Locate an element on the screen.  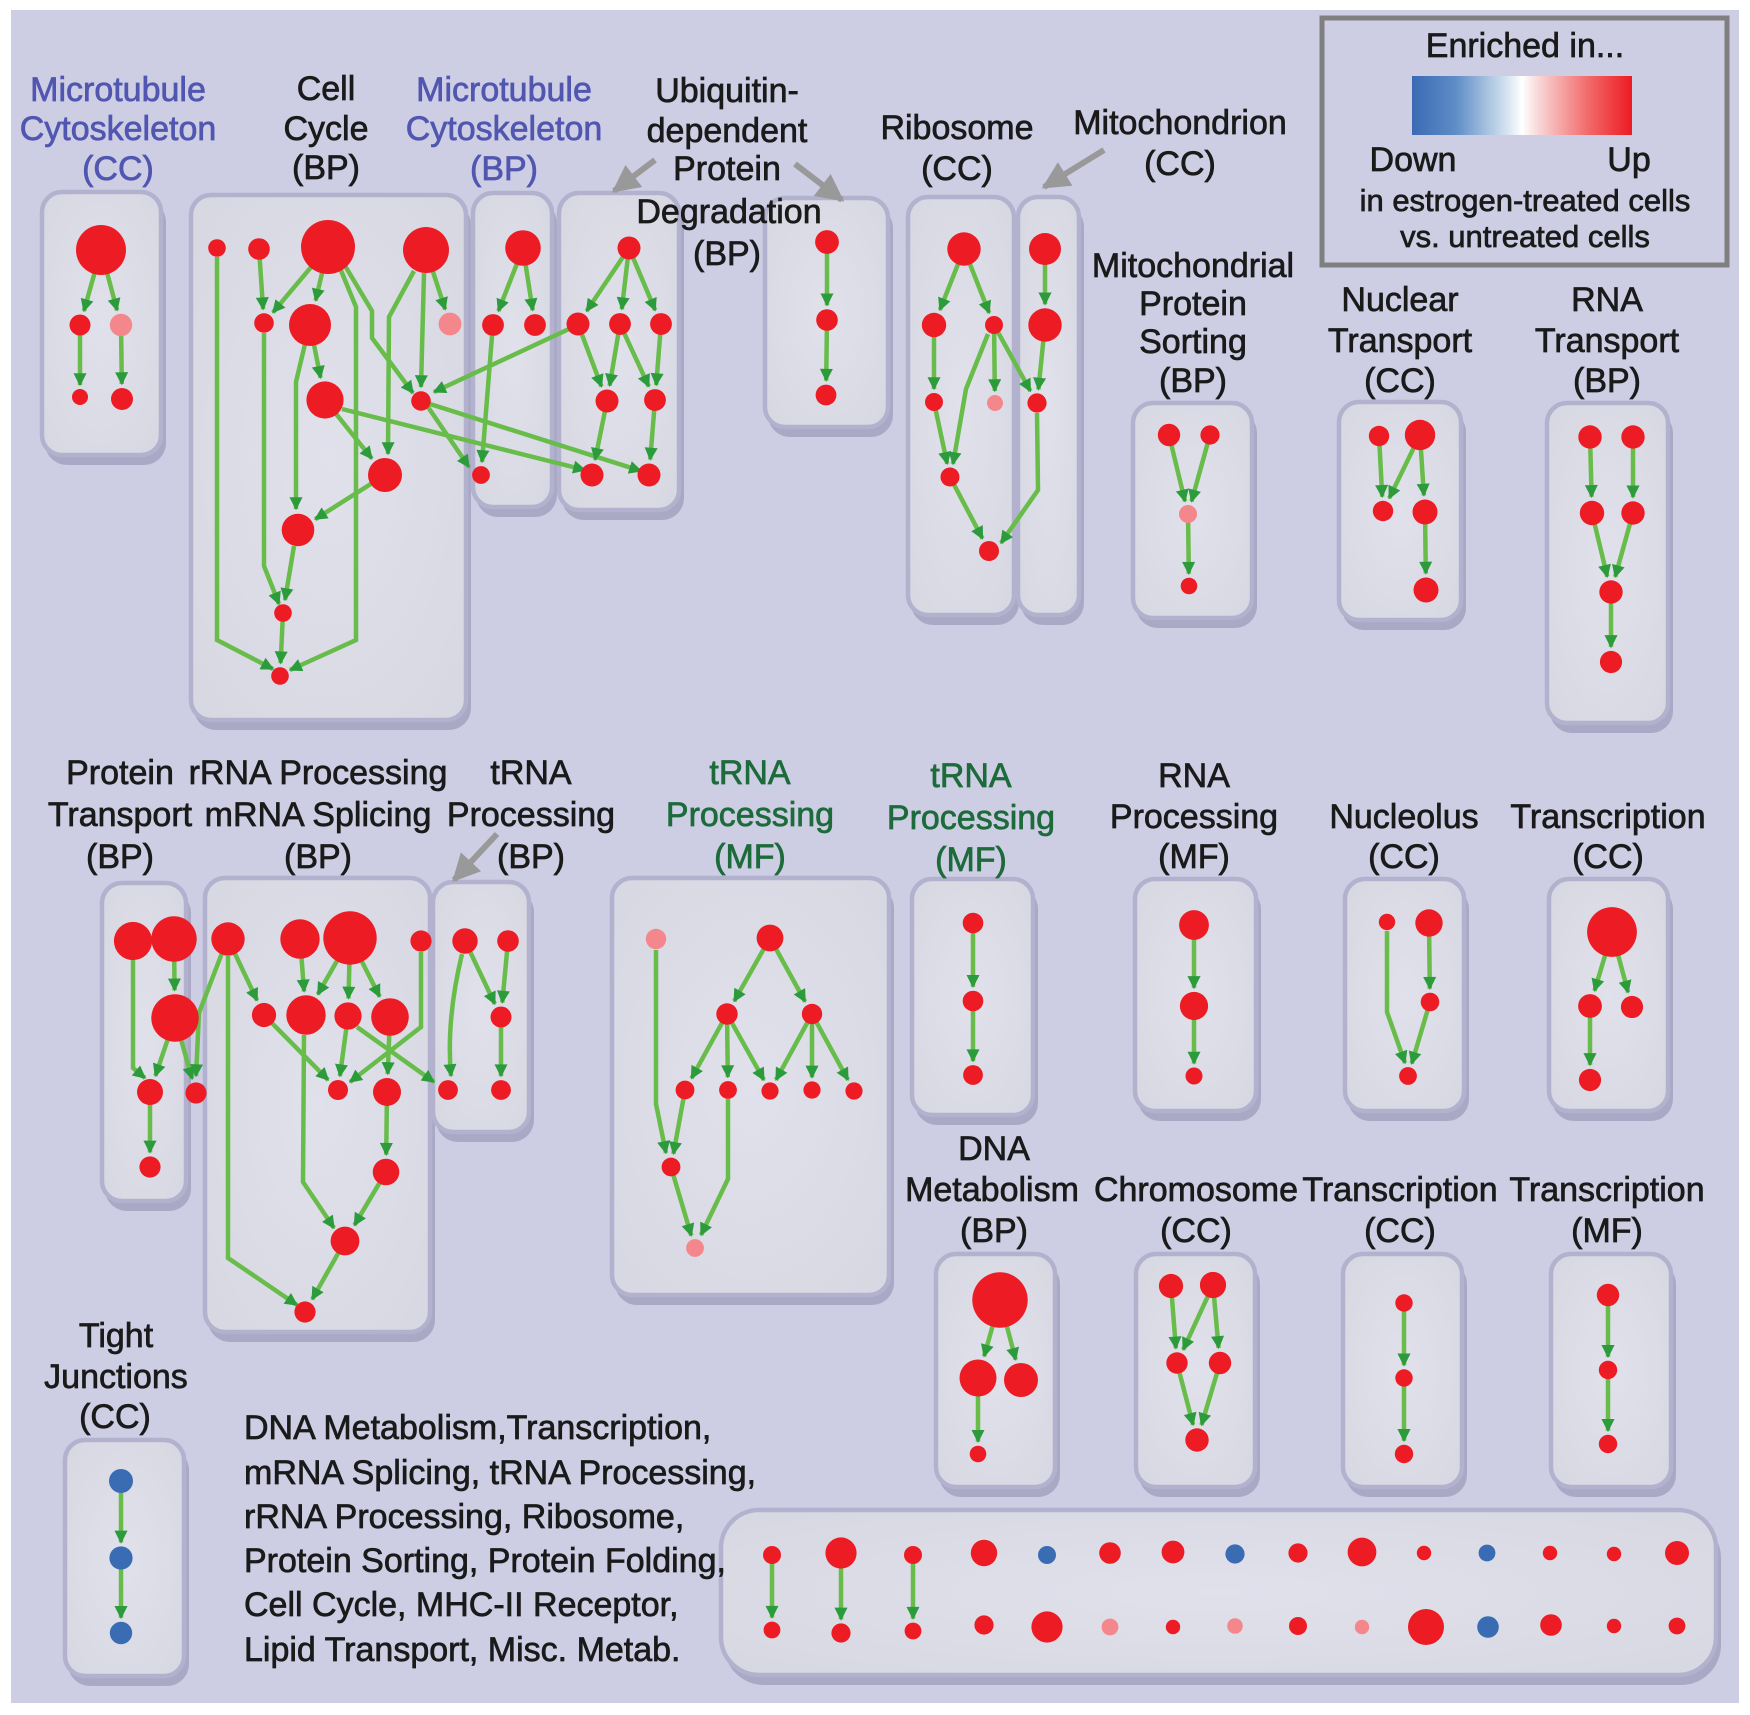
svg-text: Ribosome is located at coordinates (956, 128).